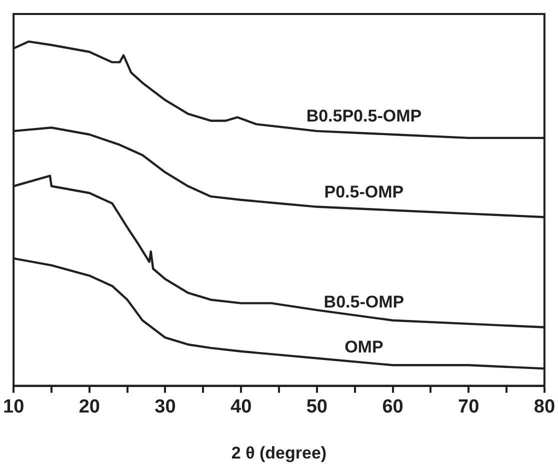 The height and width of the screenshot is (474, 558). Describe the element at coordinates (13, 407) in the screenshot. I see `x-tick-label: 10` at that location.